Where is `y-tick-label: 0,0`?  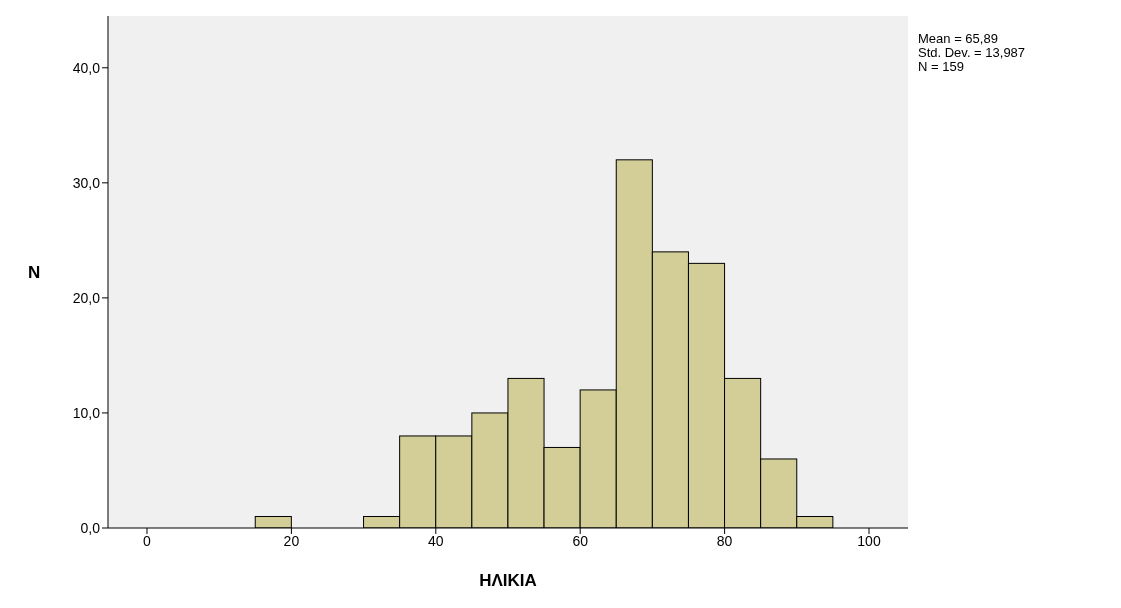 y-tick-label: 0,0 is located at coordinates (90, 527).